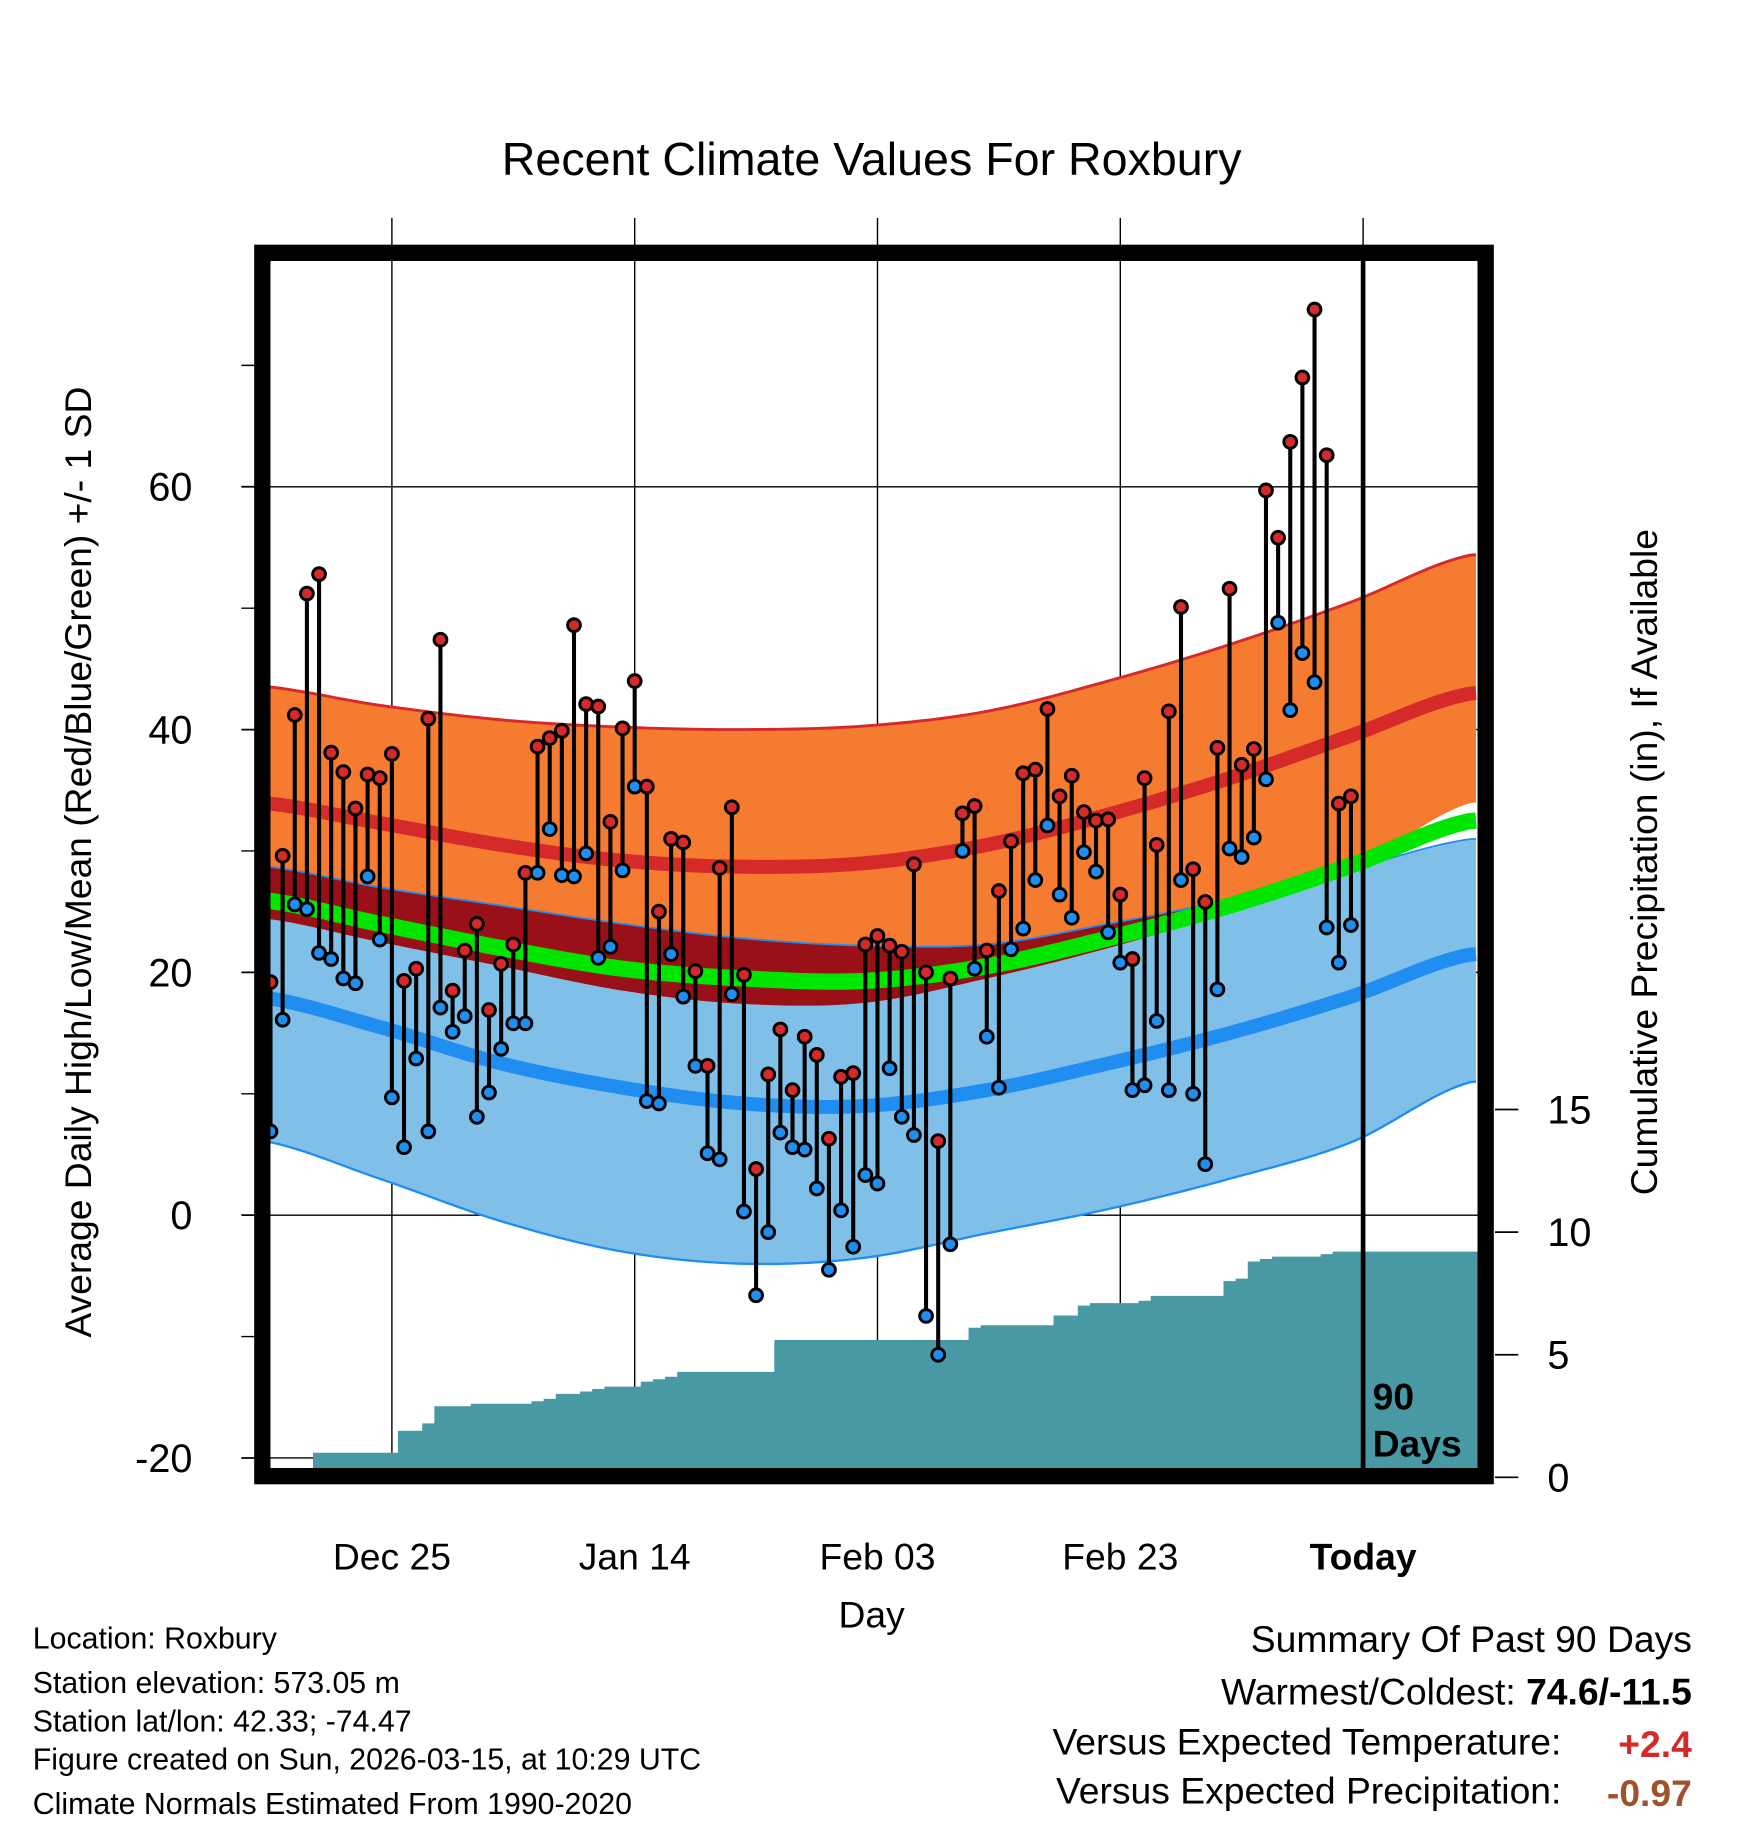 This screenshot has height=1828, width=1748. I want to click on y-tick-label: -20, so click(163, 1459).